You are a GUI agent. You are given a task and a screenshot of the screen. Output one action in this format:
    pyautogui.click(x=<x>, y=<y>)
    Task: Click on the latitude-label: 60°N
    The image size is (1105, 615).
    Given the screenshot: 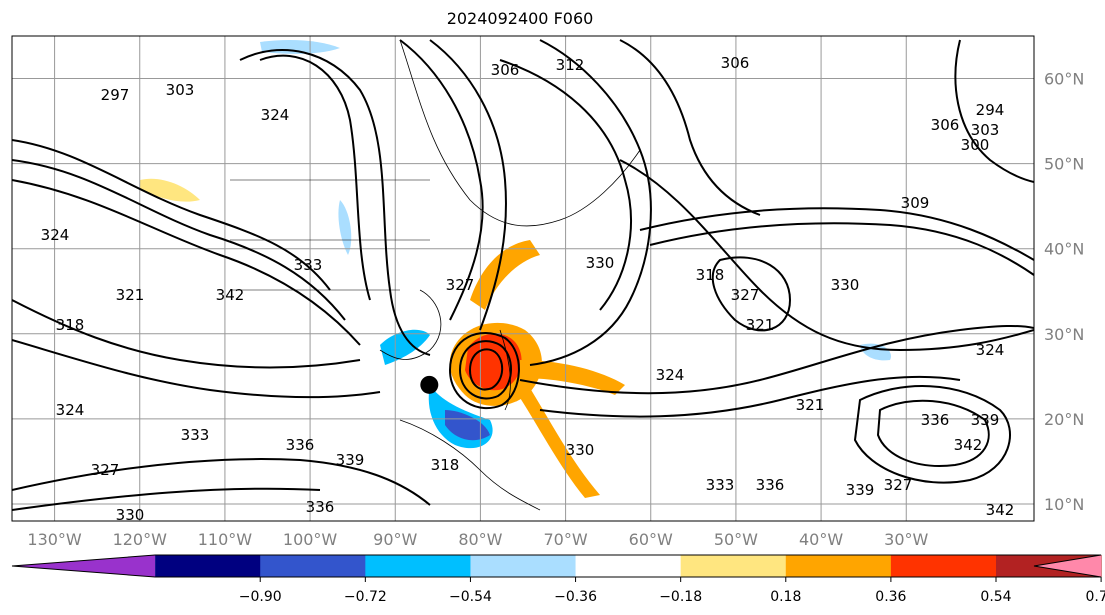 What is the action you would take?
    pyautogui.click(x=1064, y=79)
    